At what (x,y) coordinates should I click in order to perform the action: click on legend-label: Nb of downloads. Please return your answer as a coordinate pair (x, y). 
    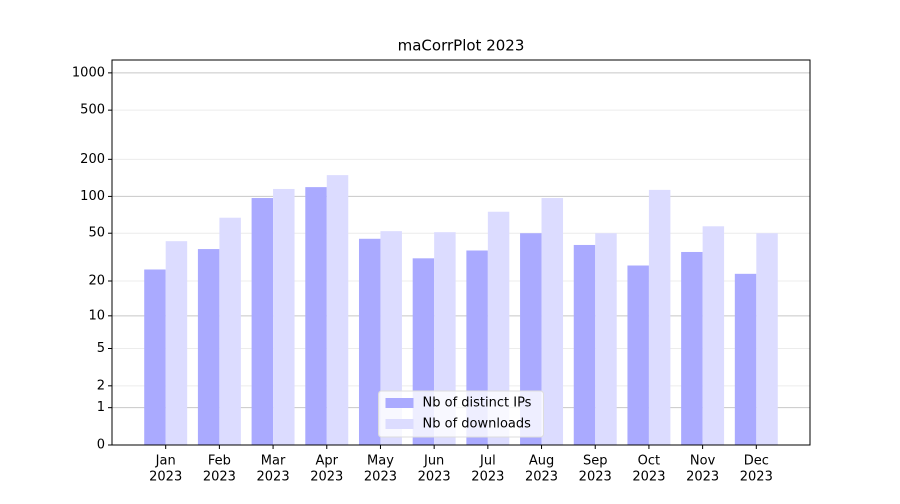
    Looking at the image, I should click on (477, 424).